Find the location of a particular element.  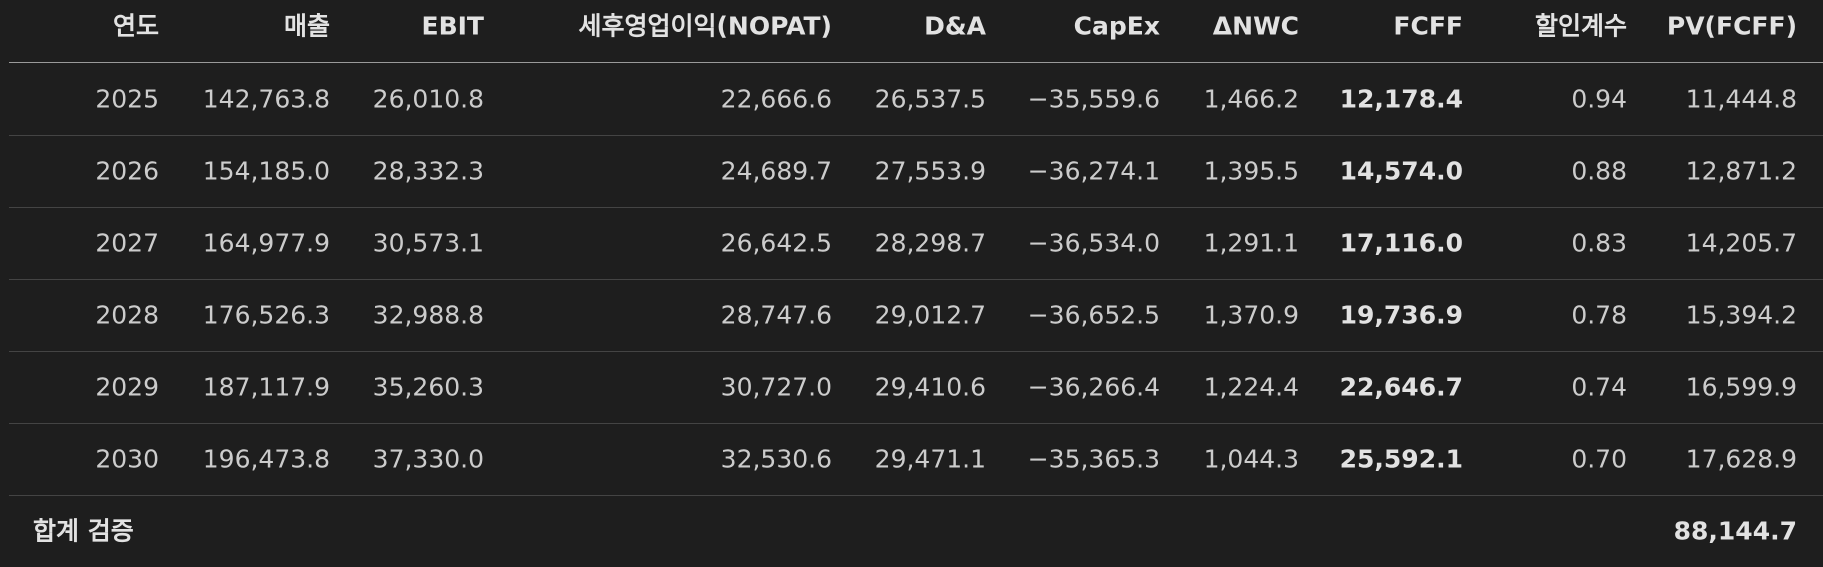

column-header: CapEx is located at coordinates (1116, 26).